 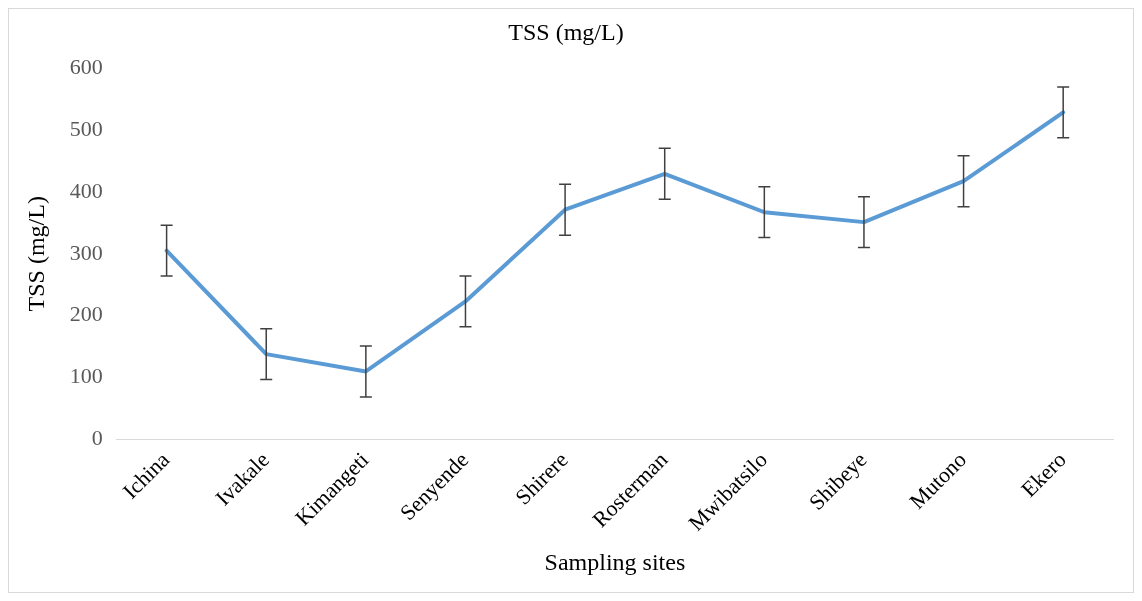 I want to click on x-axis-title: Sampling sites, so click(x=615, y=561).